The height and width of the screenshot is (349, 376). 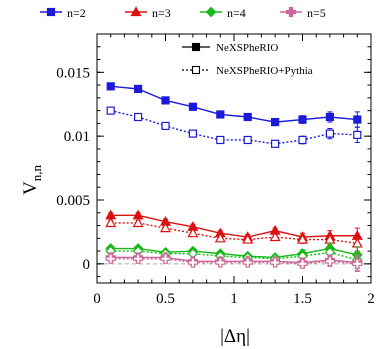 What do you see at coordinates (234, 299) in the screenshot?
I see `x-tick-label: 1` at bounding box center [234, 299].